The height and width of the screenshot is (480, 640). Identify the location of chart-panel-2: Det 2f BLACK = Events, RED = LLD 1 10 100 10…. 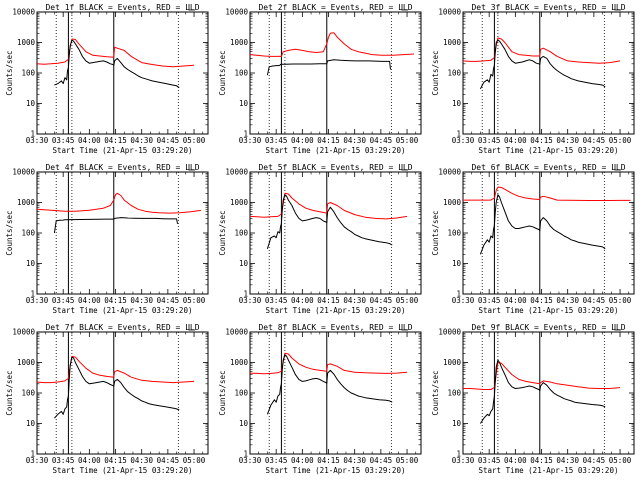
(320, 79).